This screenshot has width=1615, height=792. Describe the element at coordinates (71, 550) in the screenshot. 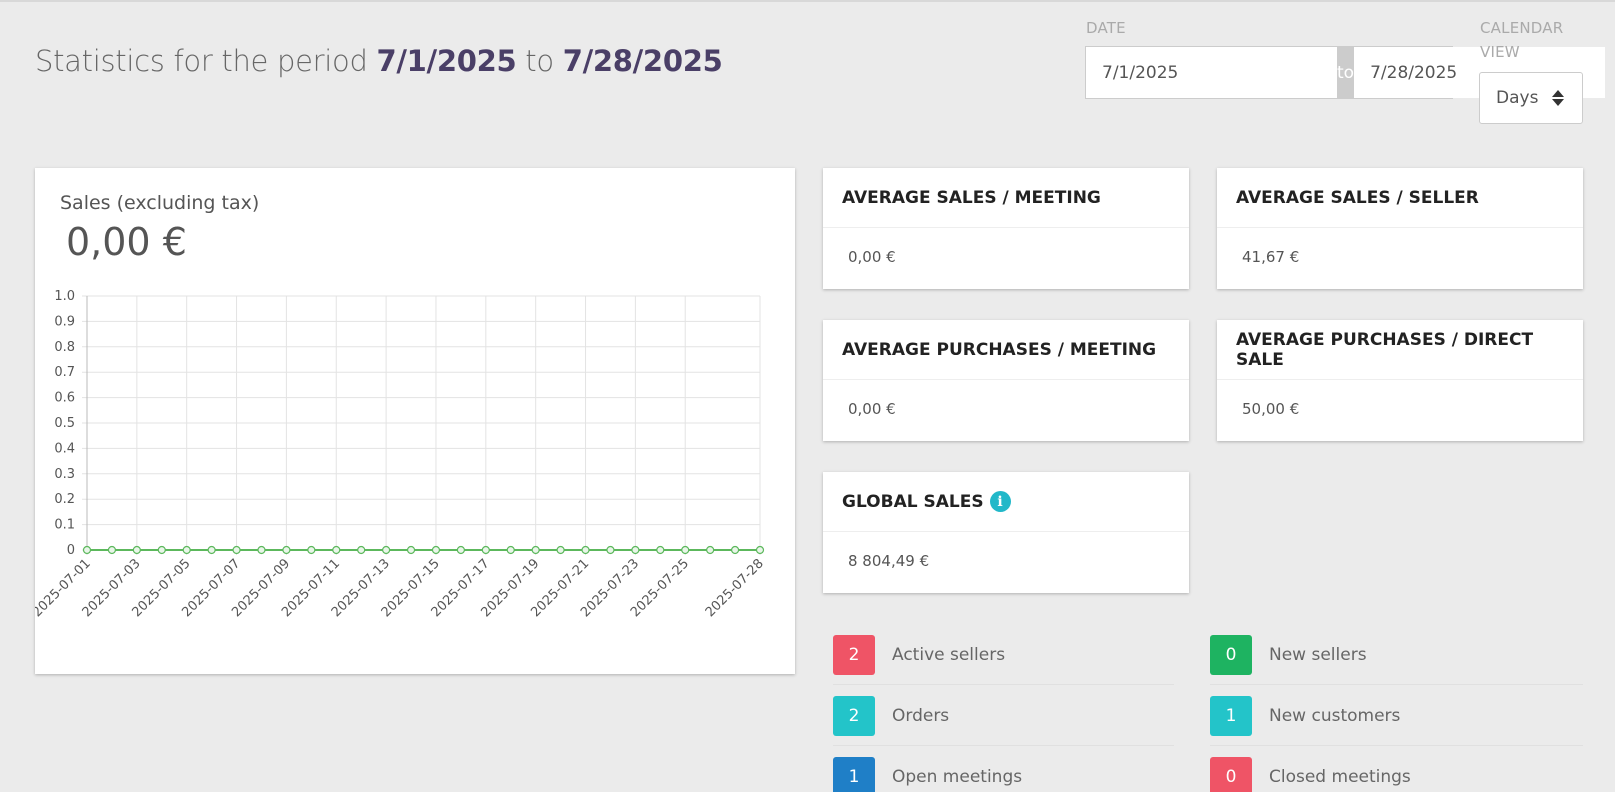

I see `y-tick-label: 0` at that location.